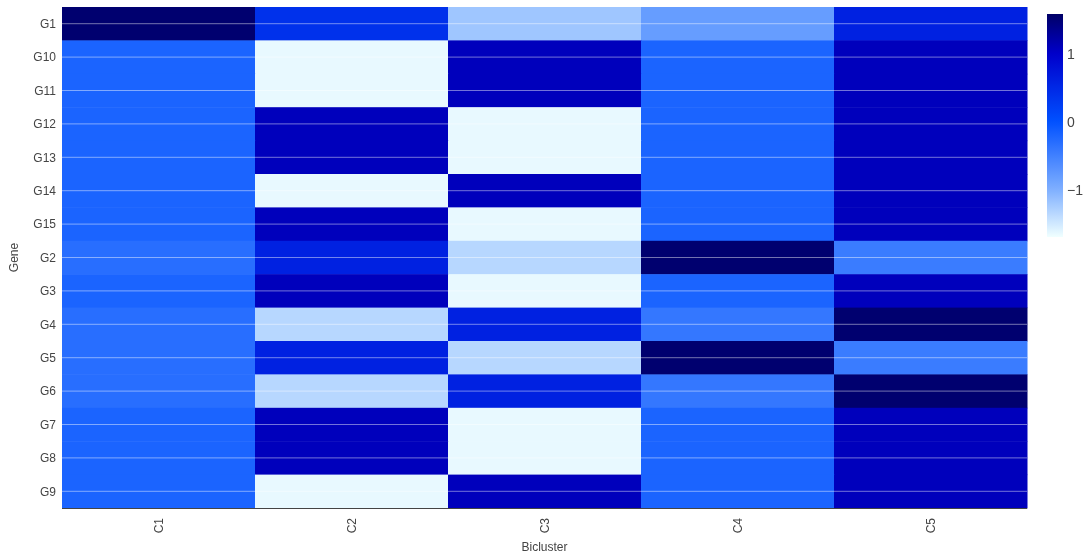 This screenshot has width=1087, height=555. Describe the element at coordinates (1075, 189) in the screenshot. I see `color-bar-label: −1` at that location.